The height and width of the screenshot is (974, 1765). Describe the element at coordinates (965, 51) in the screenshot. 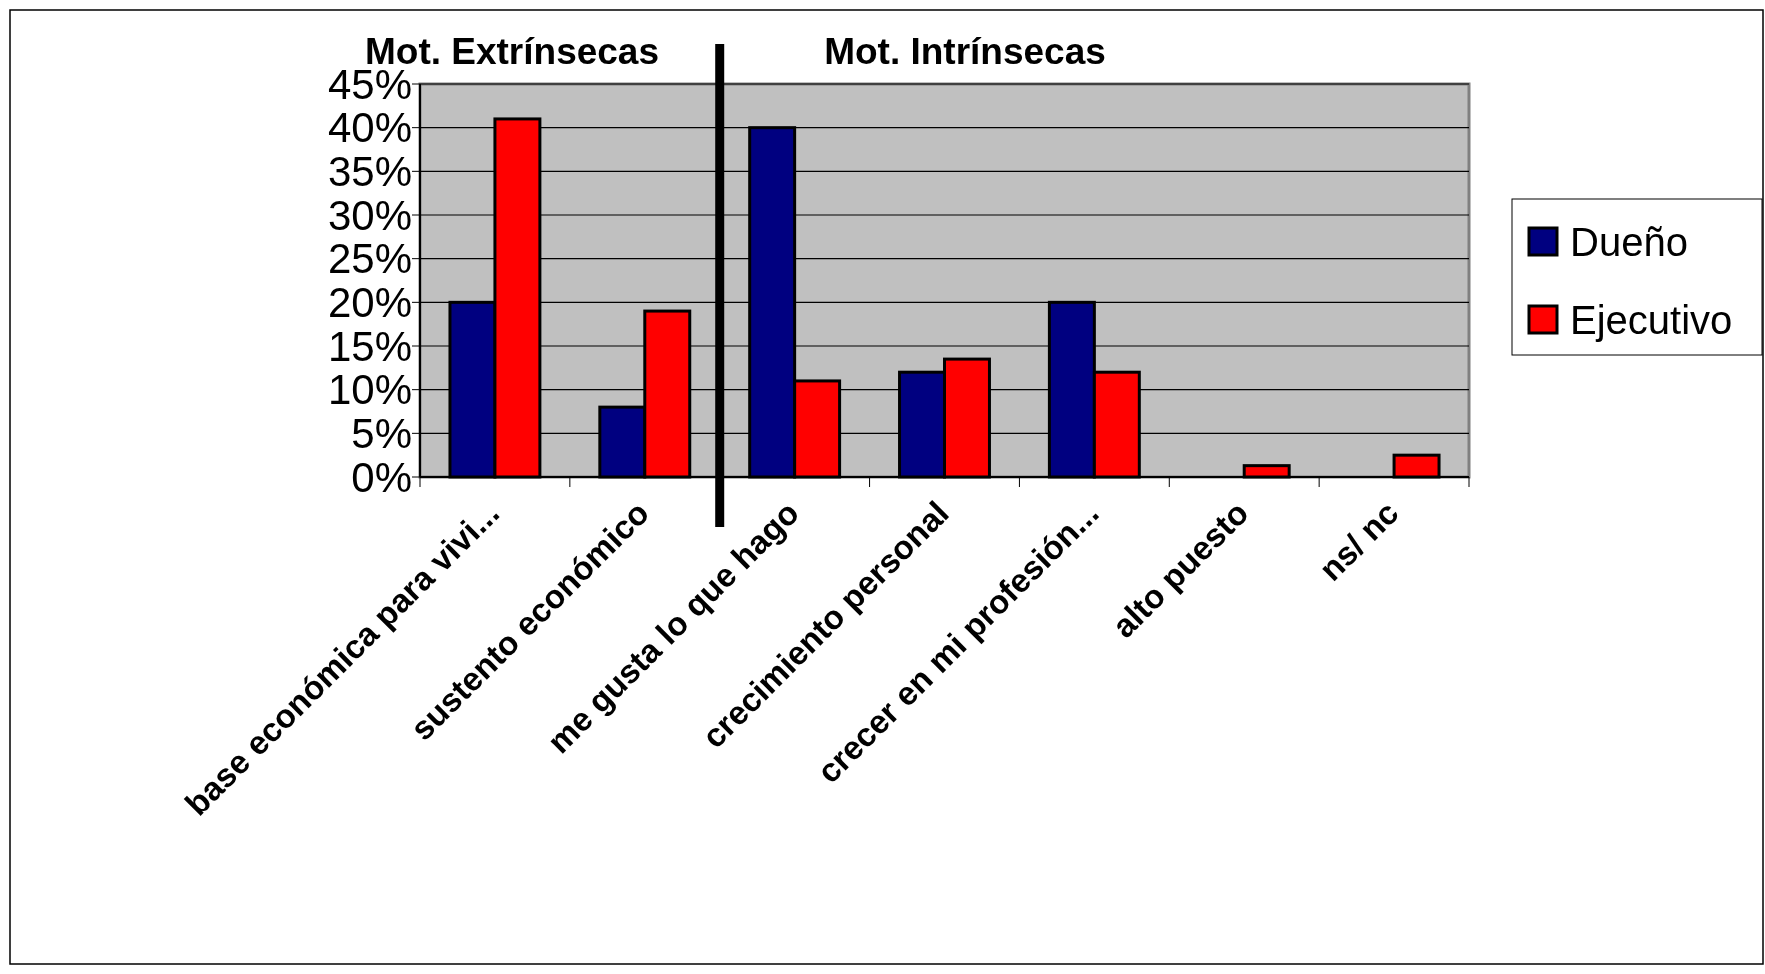

I see `text: Mot. Intrínsecas` at that location.